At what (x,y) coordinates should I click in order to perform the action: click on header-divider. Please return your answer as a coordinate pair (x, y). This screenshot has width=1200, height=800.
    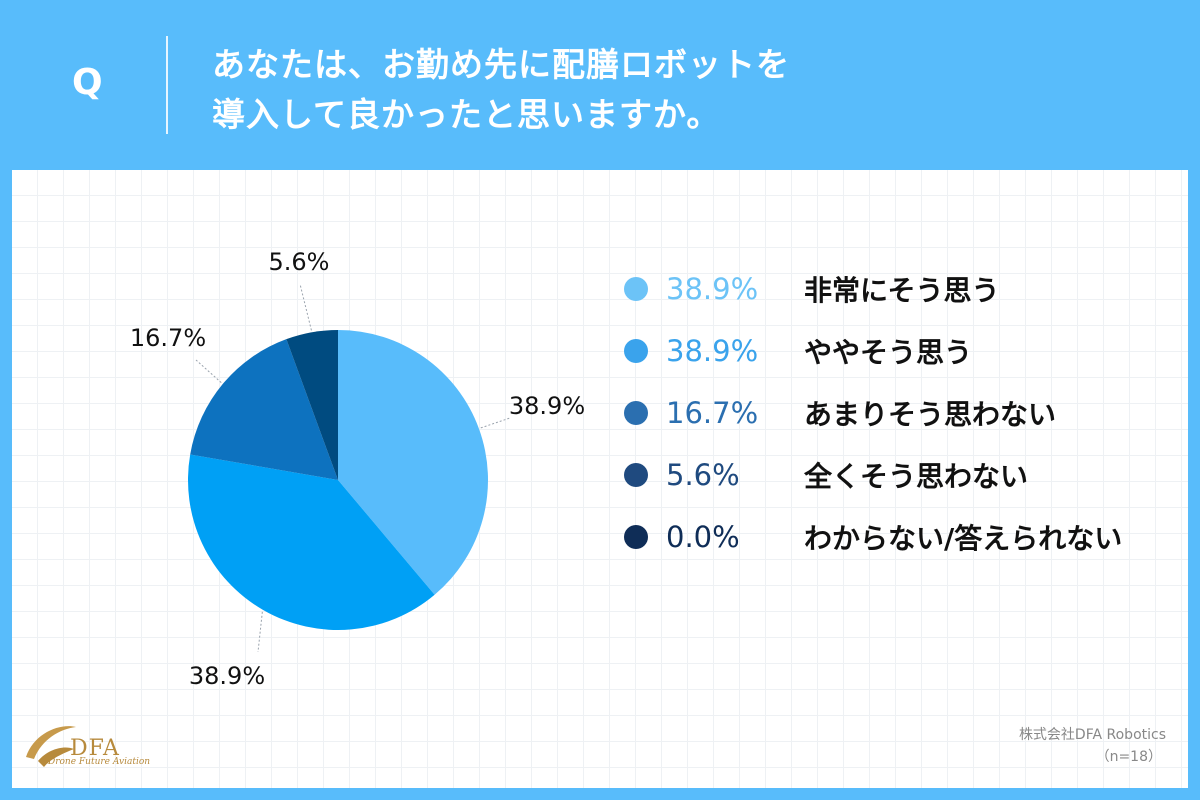
    Looking at the image, I should click on (167, 85).